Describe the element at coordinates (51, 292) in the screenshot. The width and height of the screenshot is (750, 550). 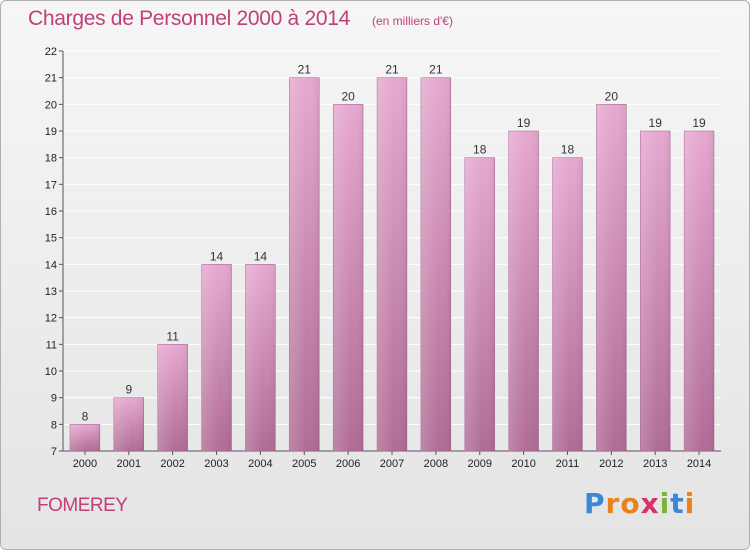
I see `y-tick-label: 13` at that location.